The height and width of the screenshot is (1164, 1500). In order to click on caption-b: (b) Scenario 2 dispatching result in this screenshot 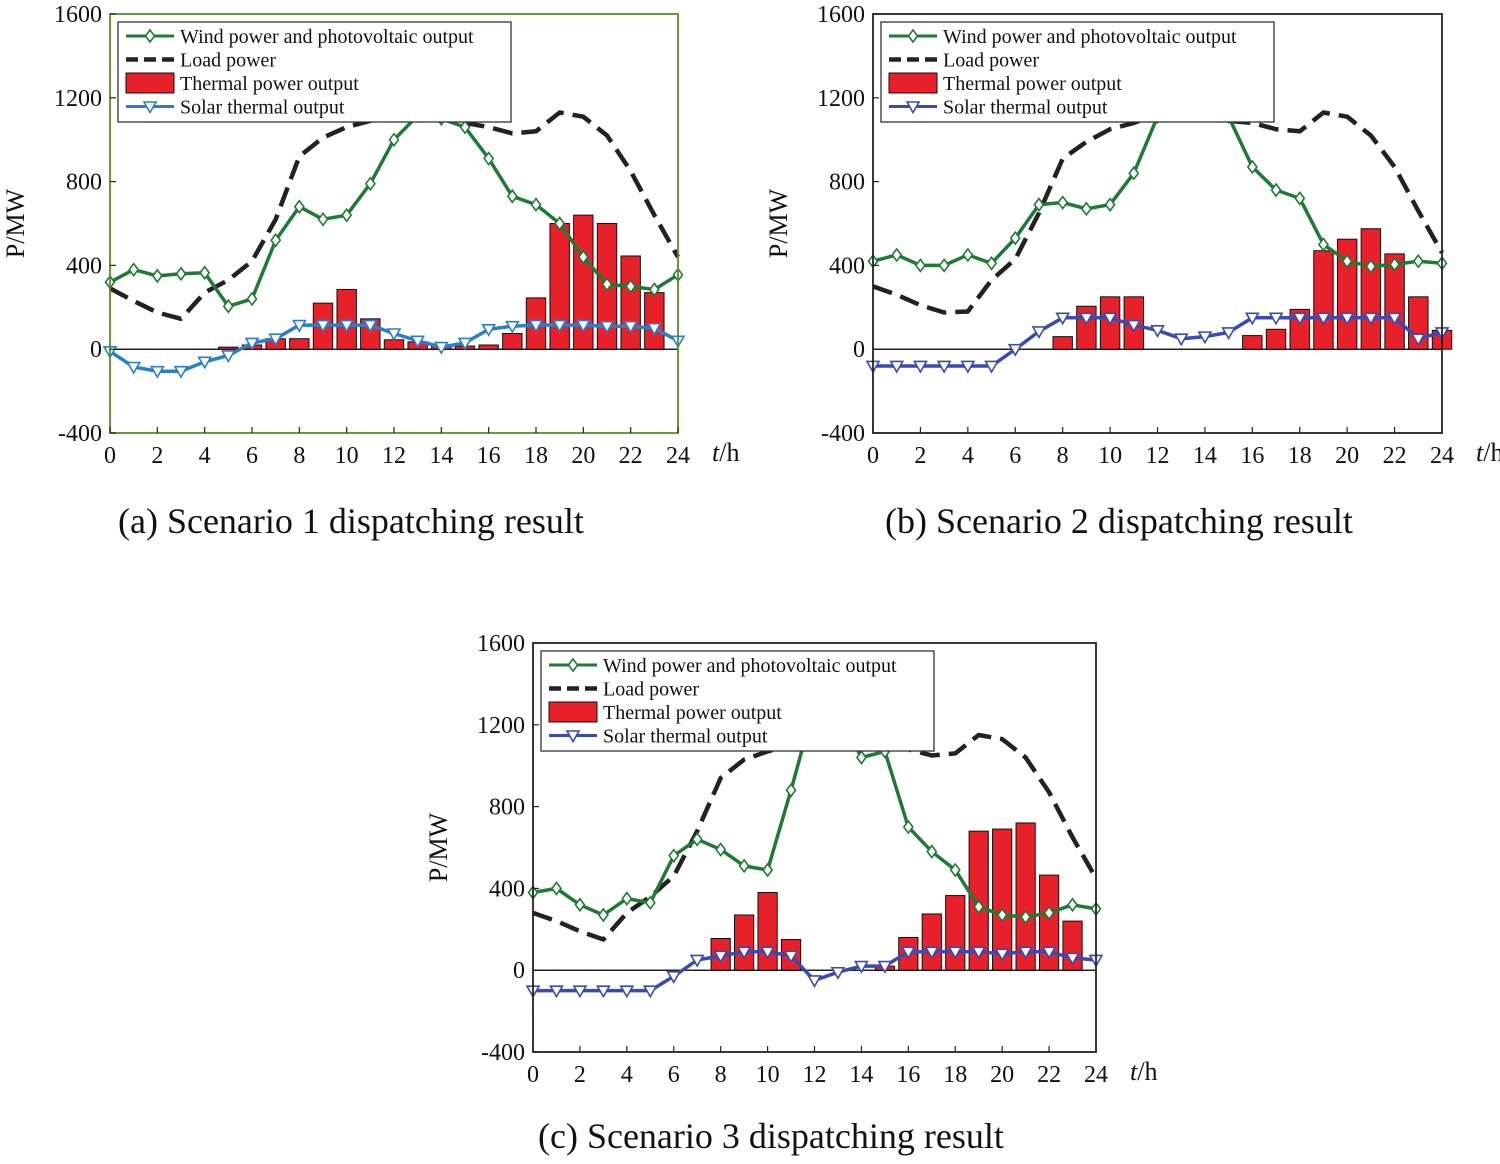, I will do `click(1119, 521)`.